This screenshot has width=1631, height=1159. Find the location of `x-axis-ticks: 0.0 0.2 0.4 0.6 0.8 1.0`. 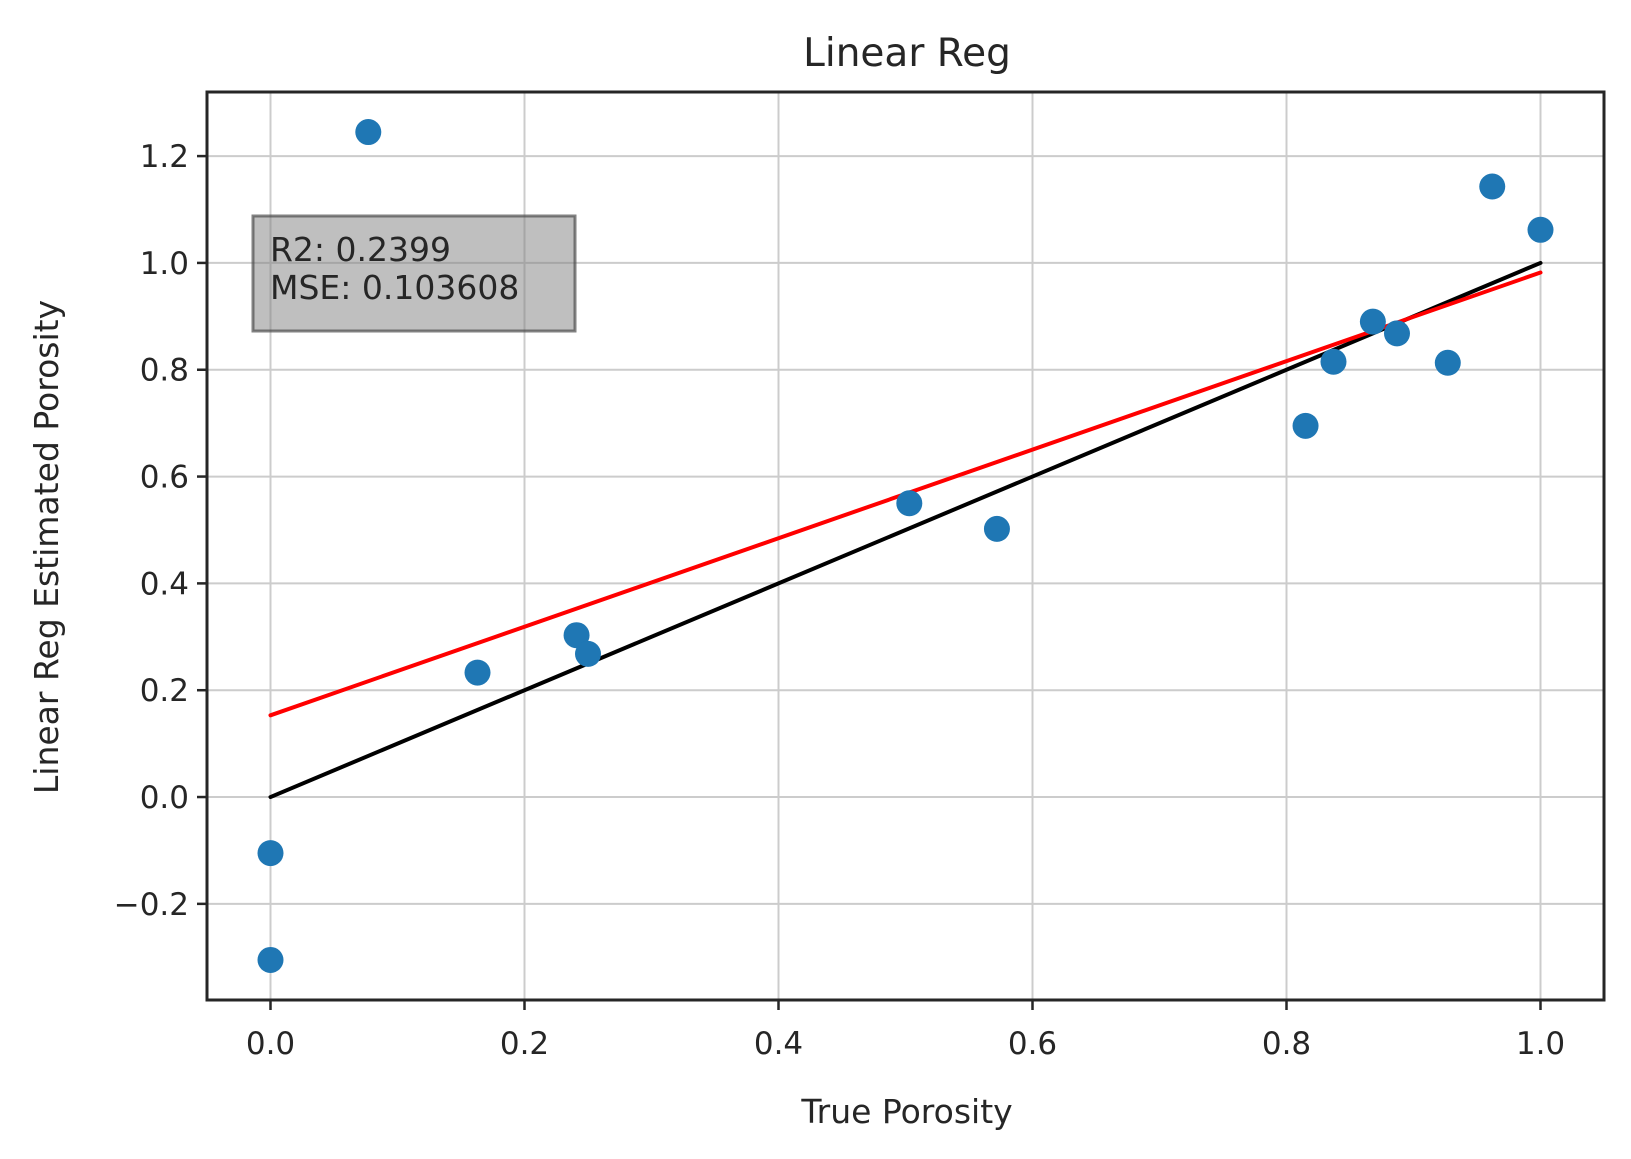

x-axis-ticks: 0.0 0.2 0.4 0.6 0.8 1.0 is located at coordinates (905, 1031).